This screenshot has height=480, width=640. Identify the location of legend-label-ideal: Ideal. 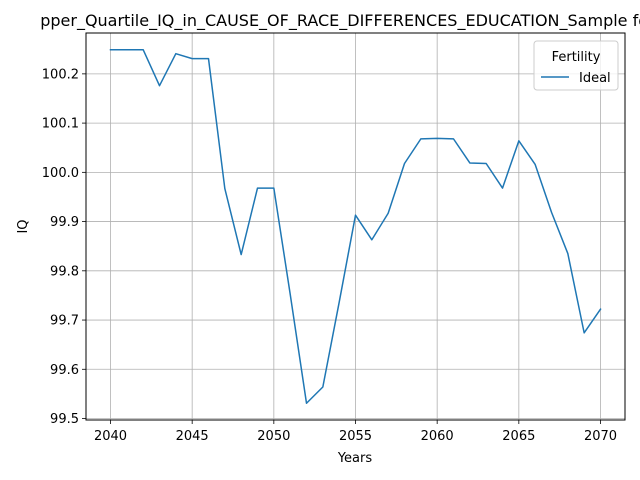
(595, 78).